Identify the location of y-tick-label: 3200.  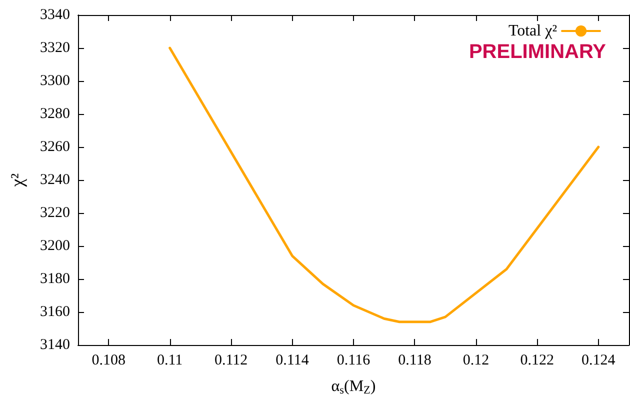
(55, 246).